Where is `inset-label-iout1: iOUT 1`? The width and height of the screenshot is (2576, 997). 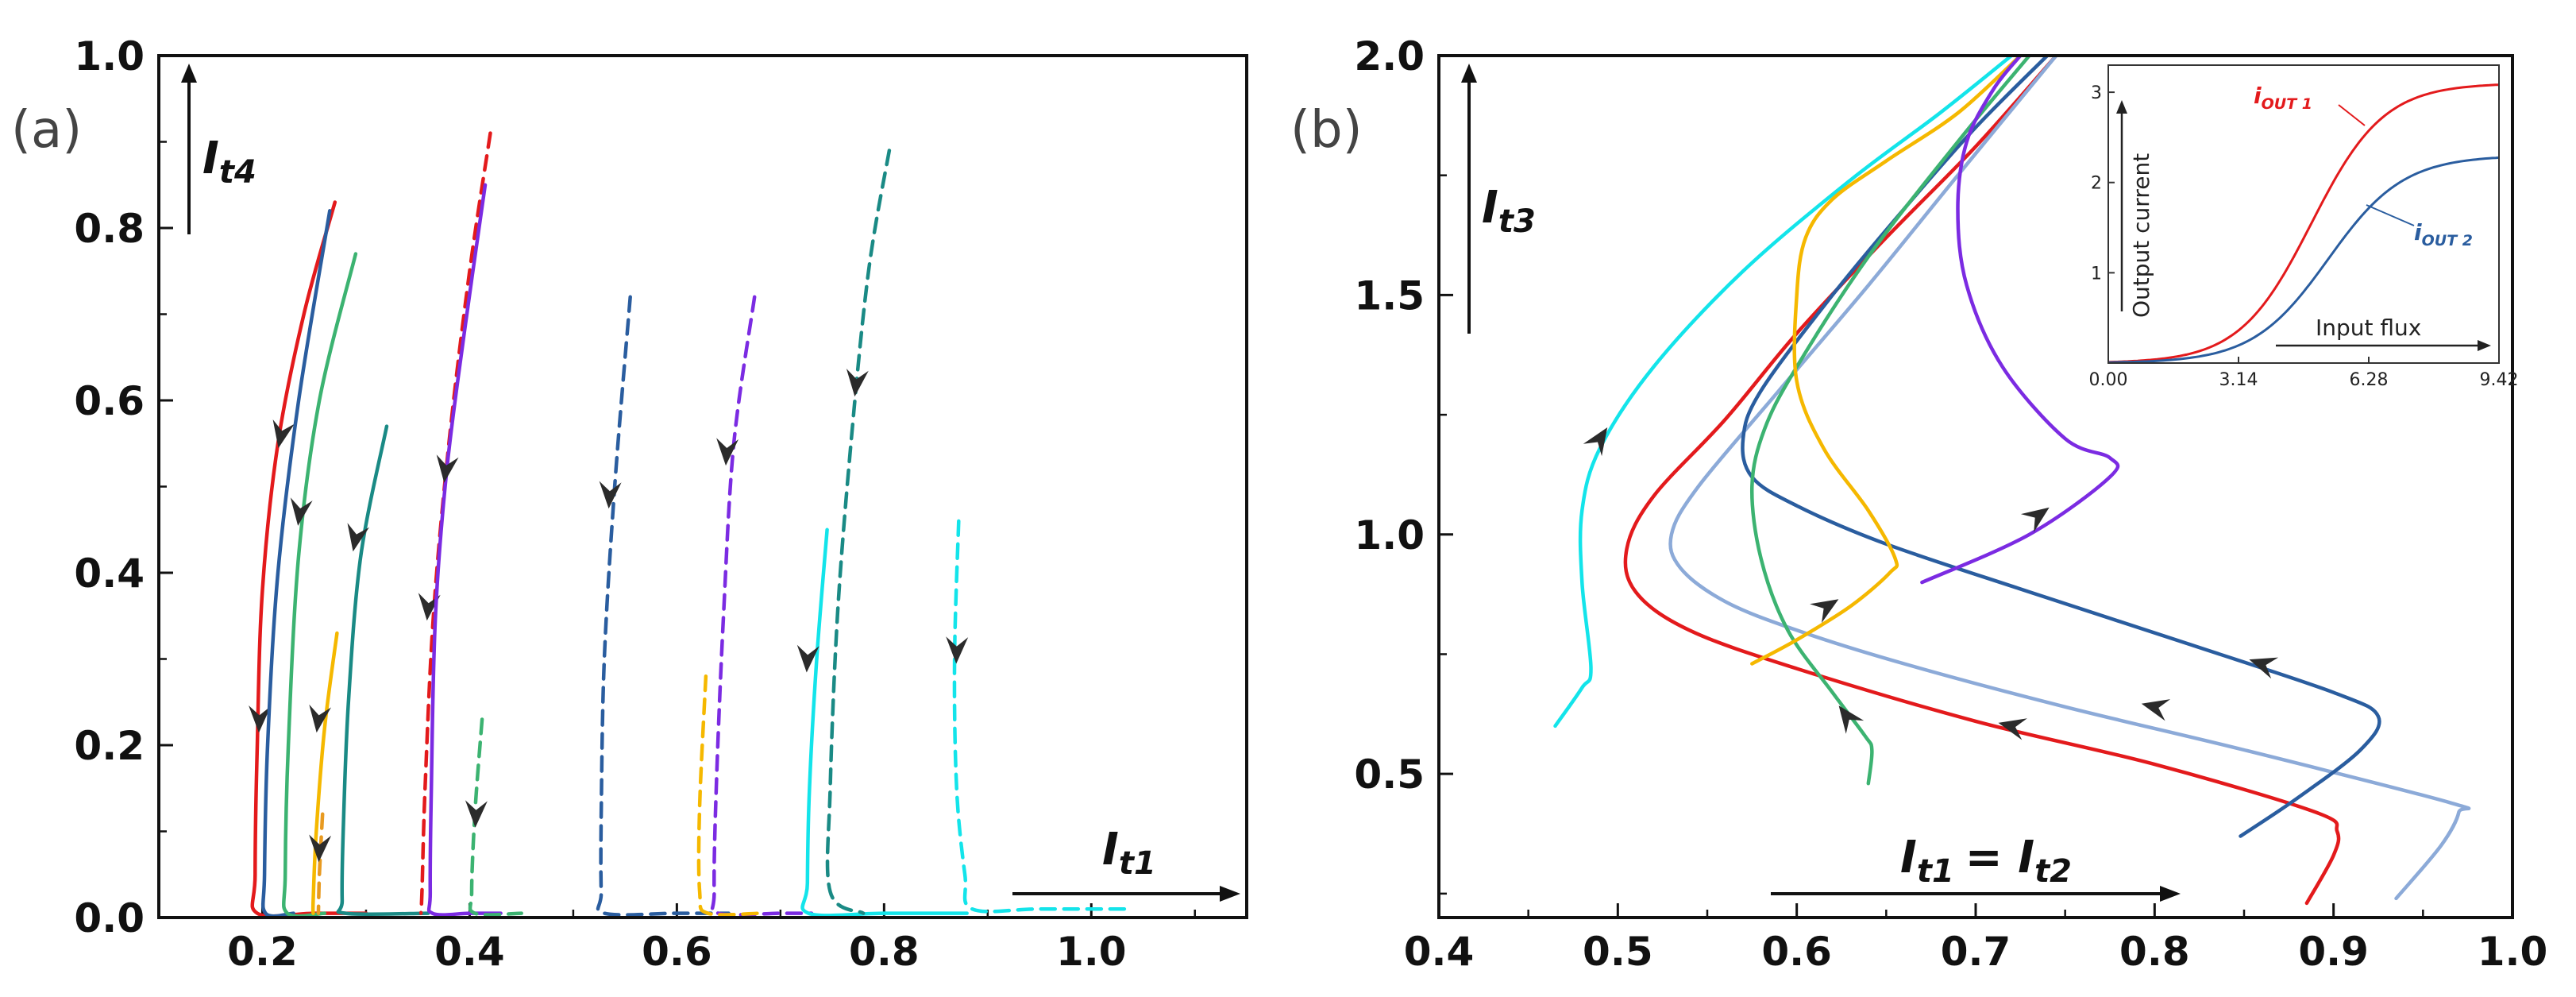 inset-label-iout1: iOUT 1 is located at coordinates (2283, 98).